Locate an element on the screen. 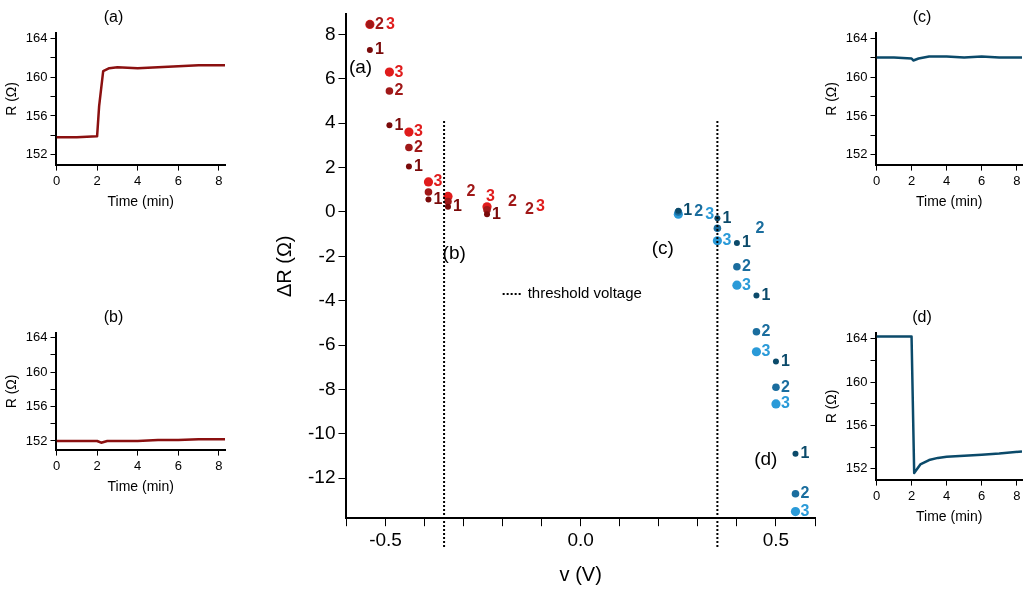  y-axis-title: ΔR (Ω) is located at coordinates (283, 266).